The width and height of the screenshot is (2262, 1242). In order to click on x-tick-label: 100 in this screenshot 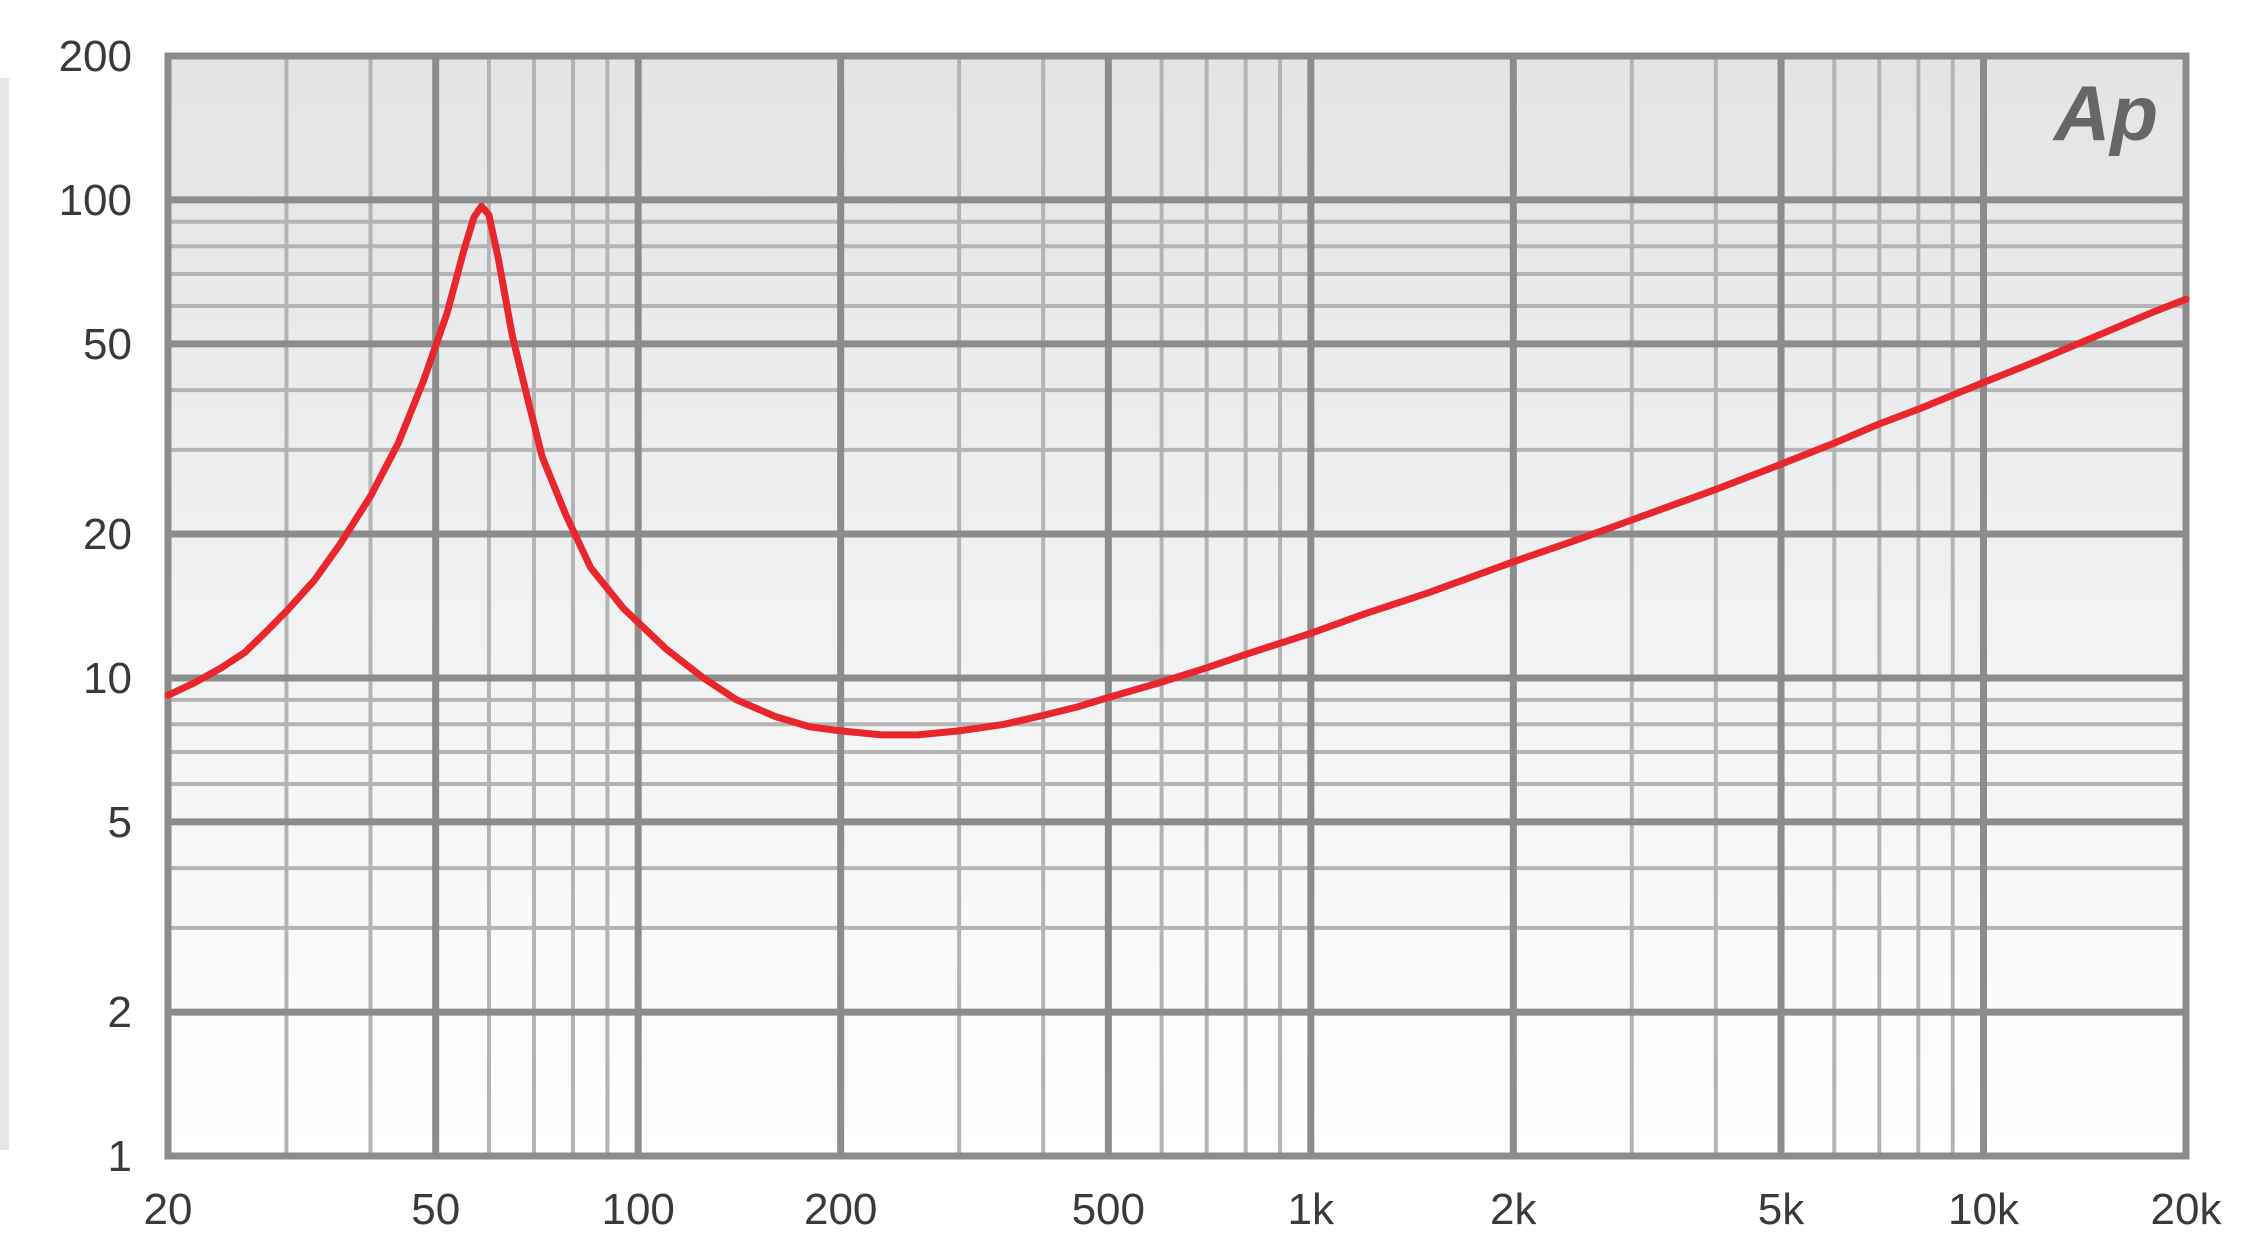, I will do `click(637, 1209)`.